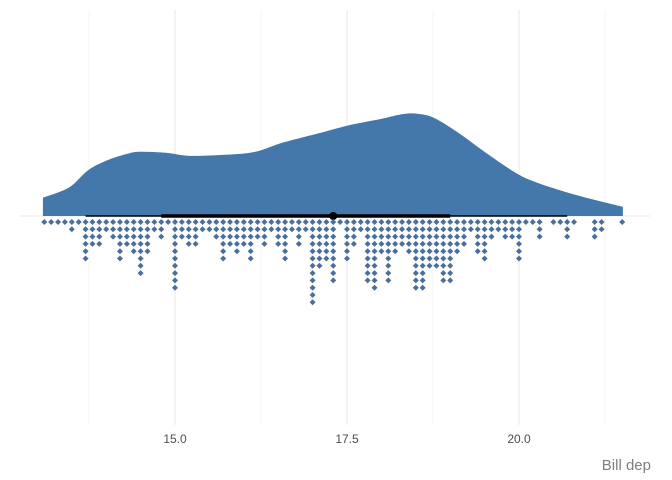  I want to click on x-tick-label: 17.5, so click(347, 439).